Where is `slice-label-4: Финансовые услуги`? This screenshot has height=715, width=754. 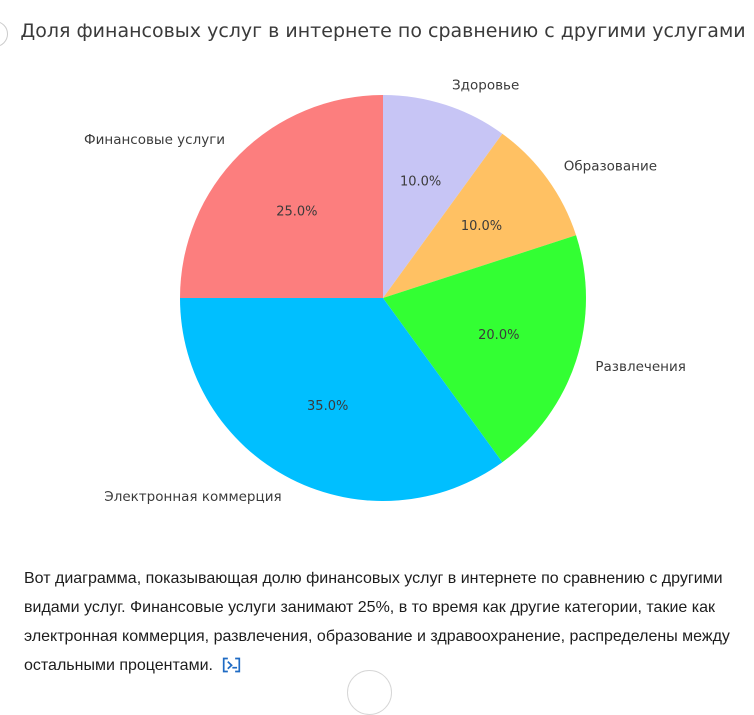
slice-label-4: Финансовые услуги is located at coordinates (154, 140).